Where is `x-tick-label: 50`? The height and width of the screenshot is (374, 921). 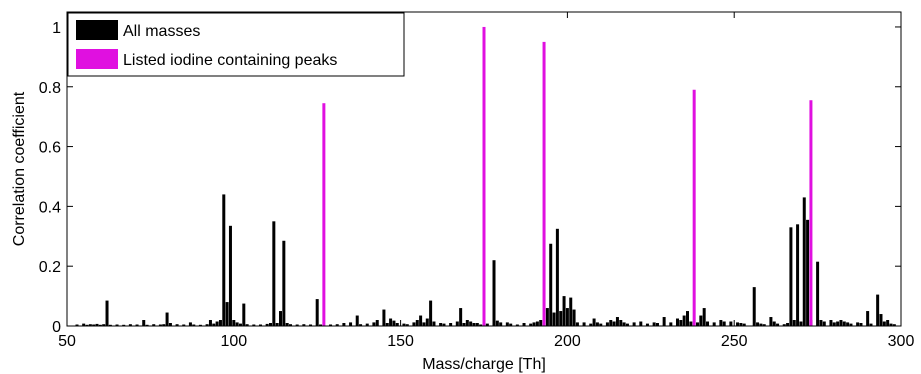 x-tick-label: 50 is located at coordinates (67, 341).